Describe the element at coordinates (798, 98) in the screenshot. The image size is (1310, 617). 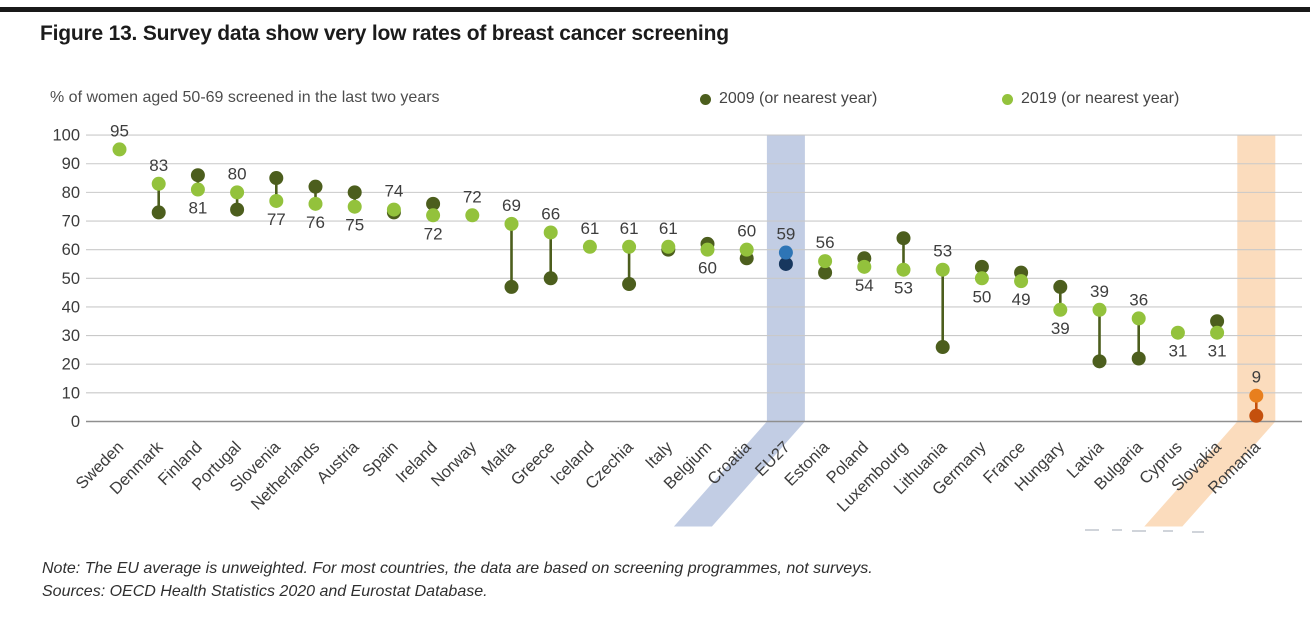
I see `legend-label-2009: 2009 (or nearest year)` at that location.